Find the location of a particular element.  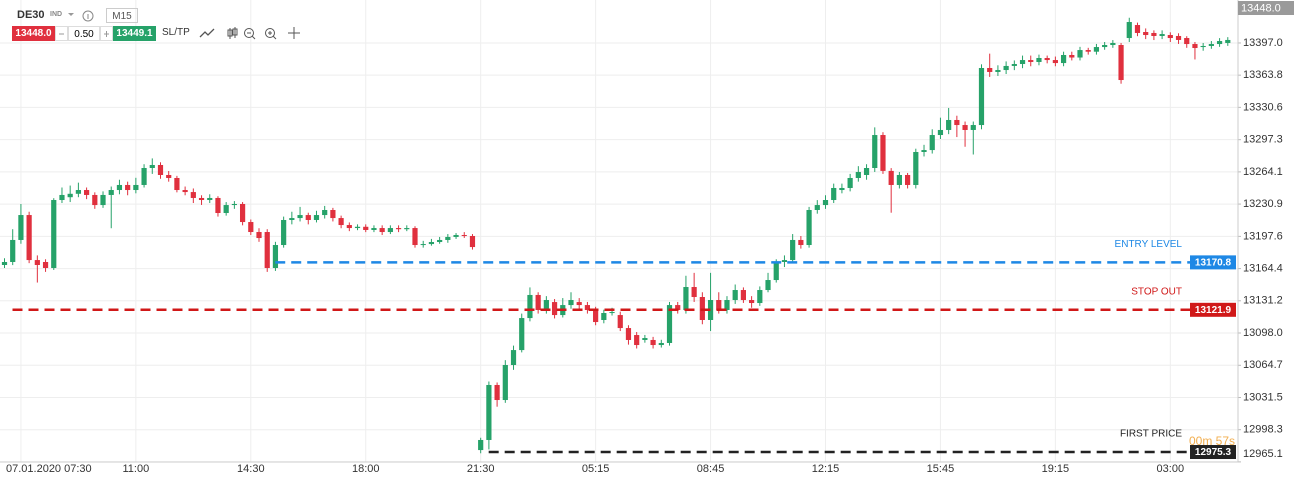

bid-button: 13448.0 is located at coordinates (33, 33).